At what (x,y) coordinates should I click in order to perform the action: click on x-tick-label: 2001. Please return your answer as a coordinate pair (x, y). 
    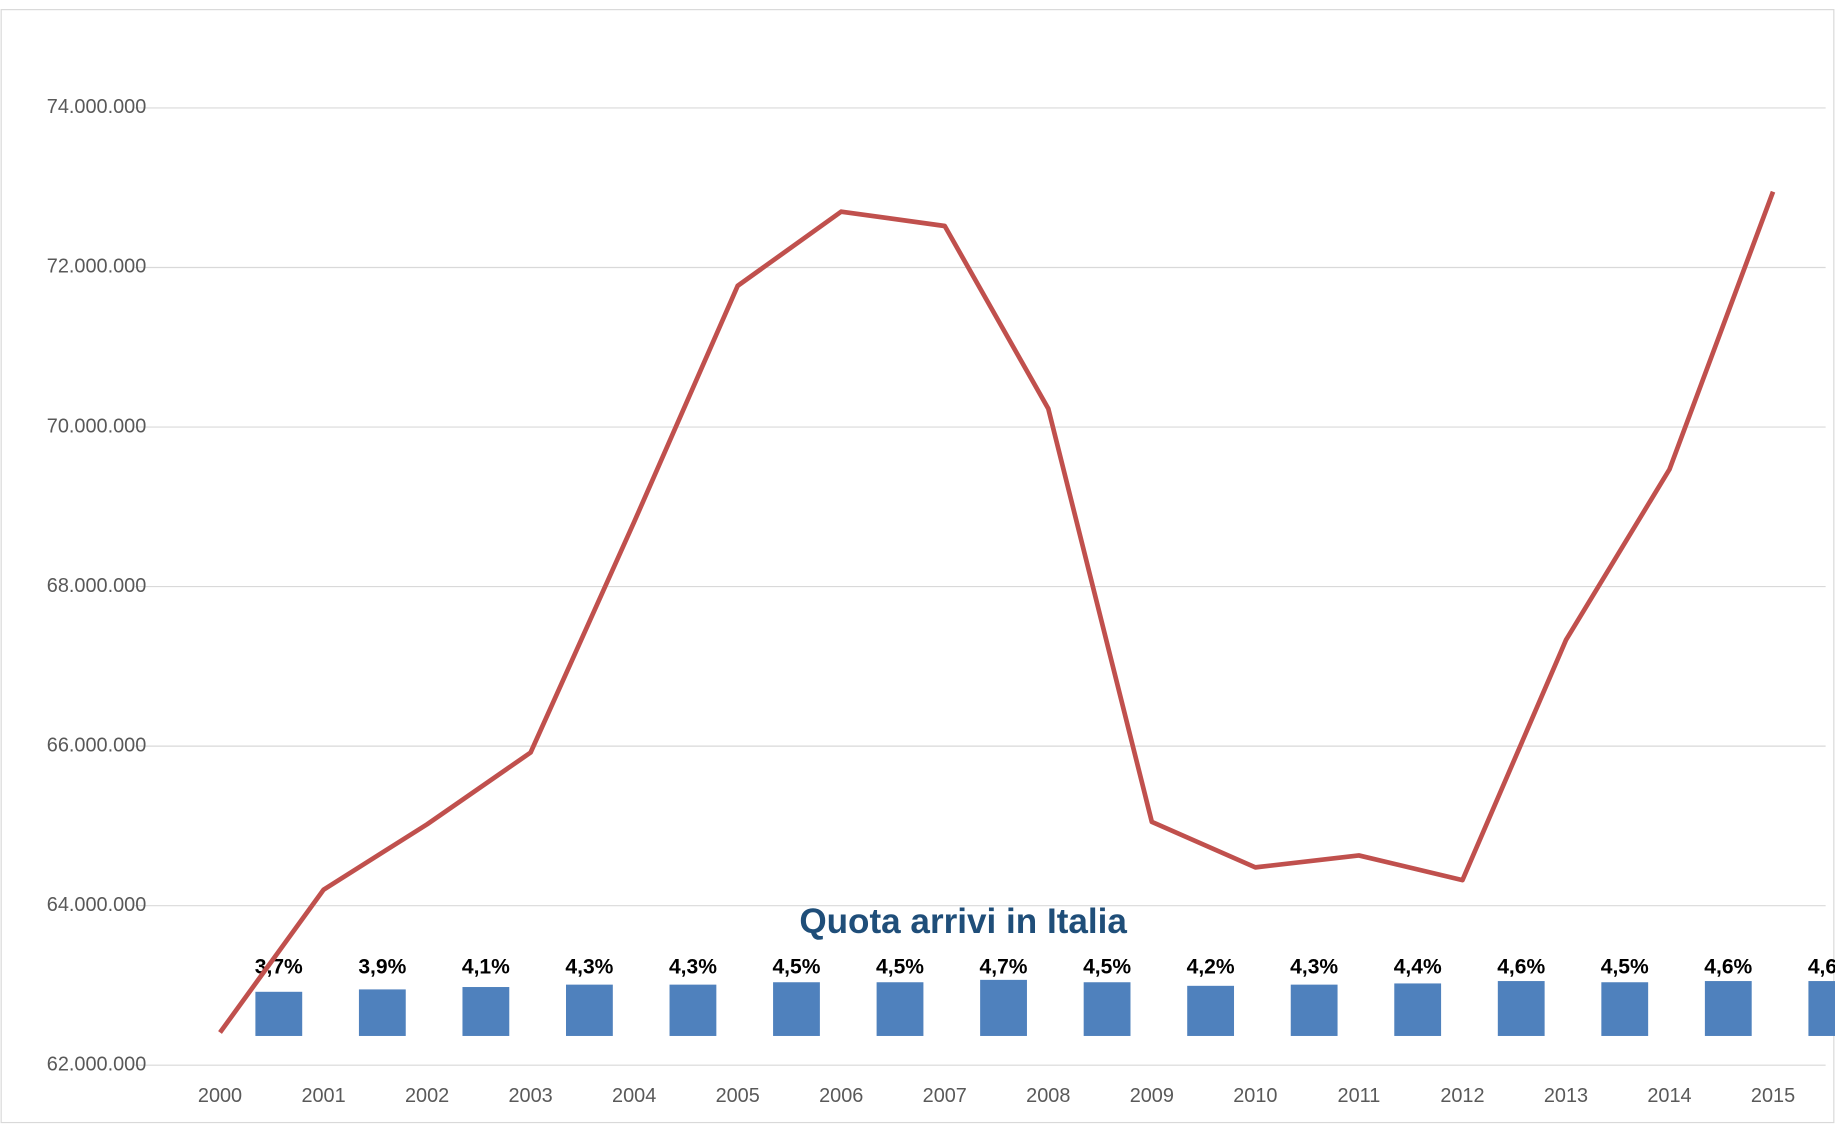
    Looking at the image, I should click on (323, 1096).